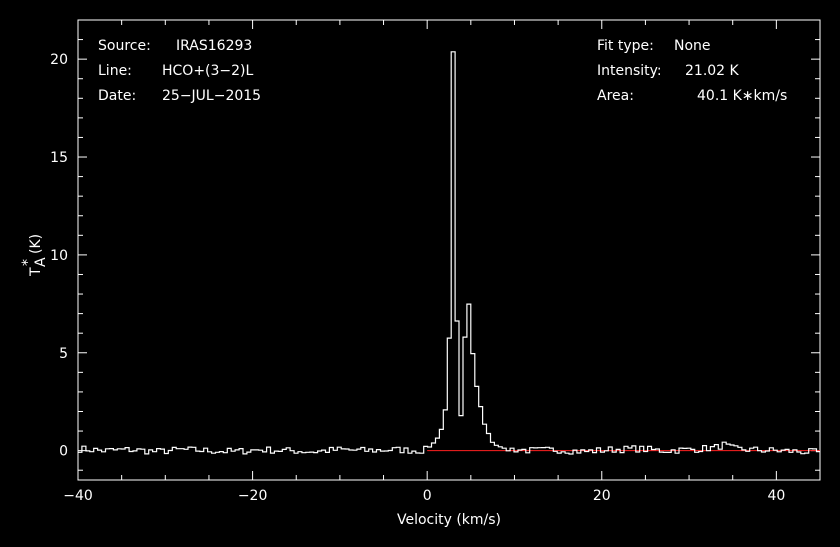  Describe the element at coordinates (625, 46) in the screenshot. I see `info-fit-type-key: Fit type:` at that location.